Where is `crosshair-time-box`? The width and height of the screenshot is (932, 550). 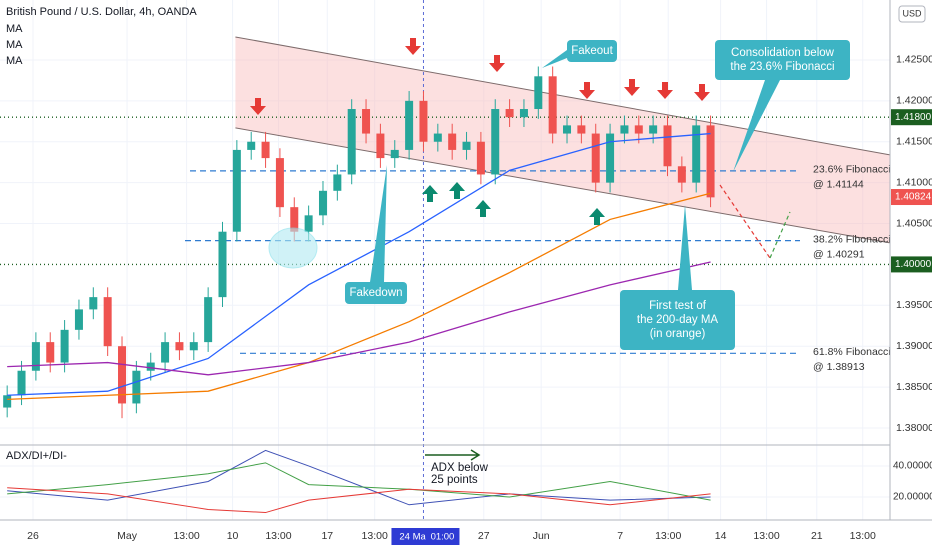
crosshair-time-box is located at coordinates (442, 536).